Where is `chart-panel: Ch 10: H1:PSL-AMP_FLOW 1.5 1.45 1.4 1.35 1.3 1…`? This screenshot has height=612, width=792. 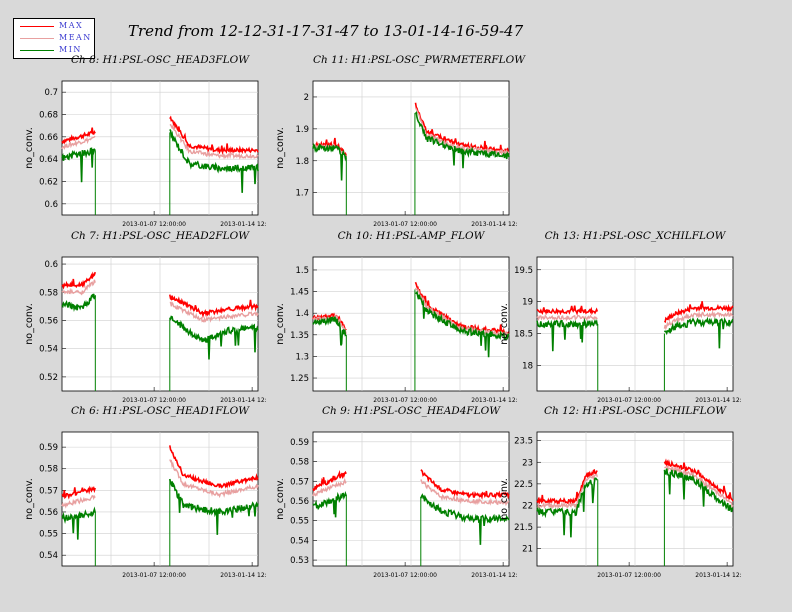 chart-panel: Ch 10: H1:PSL-AMP_FLOW 1.5 1.45 1.4 1.35 1.3 1… is located at coordinates (384, 322).